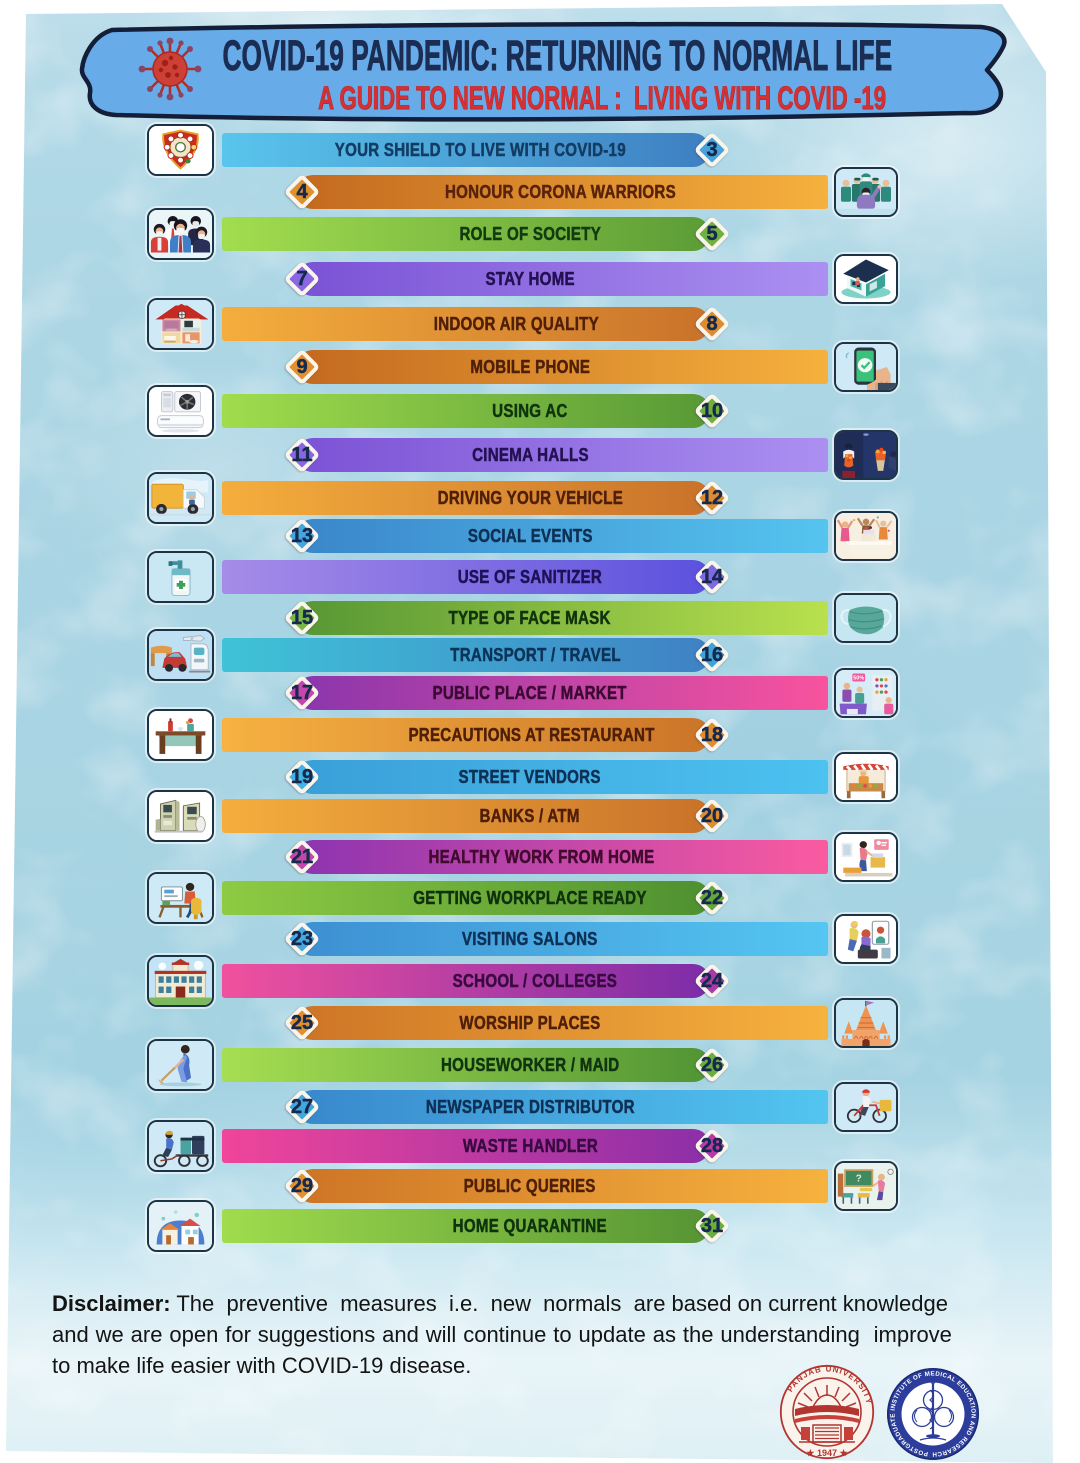 The image size is (1080, 1463). What do you see at coordinates (858, 679) in the screenshot?
I see `svg-text: 50%` at bounding box center [858, 679].